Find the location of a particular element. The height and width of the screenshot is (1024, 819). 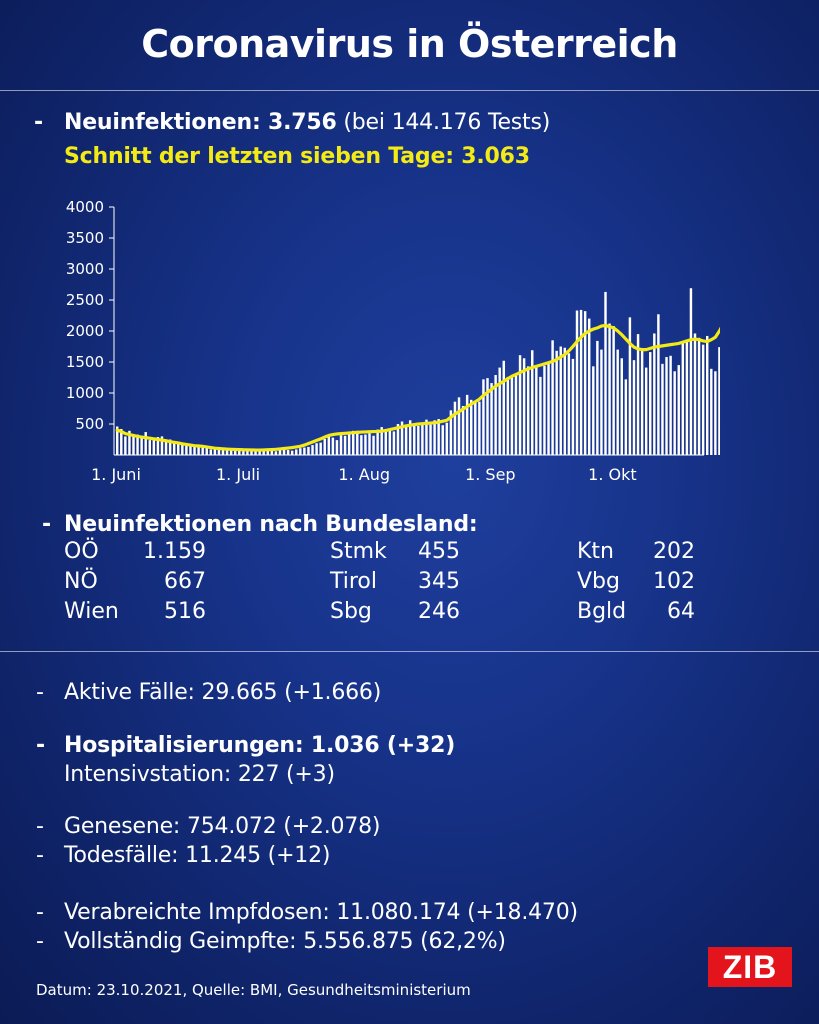

bundesland-name: Sbg is located at coordinates (351, 611).